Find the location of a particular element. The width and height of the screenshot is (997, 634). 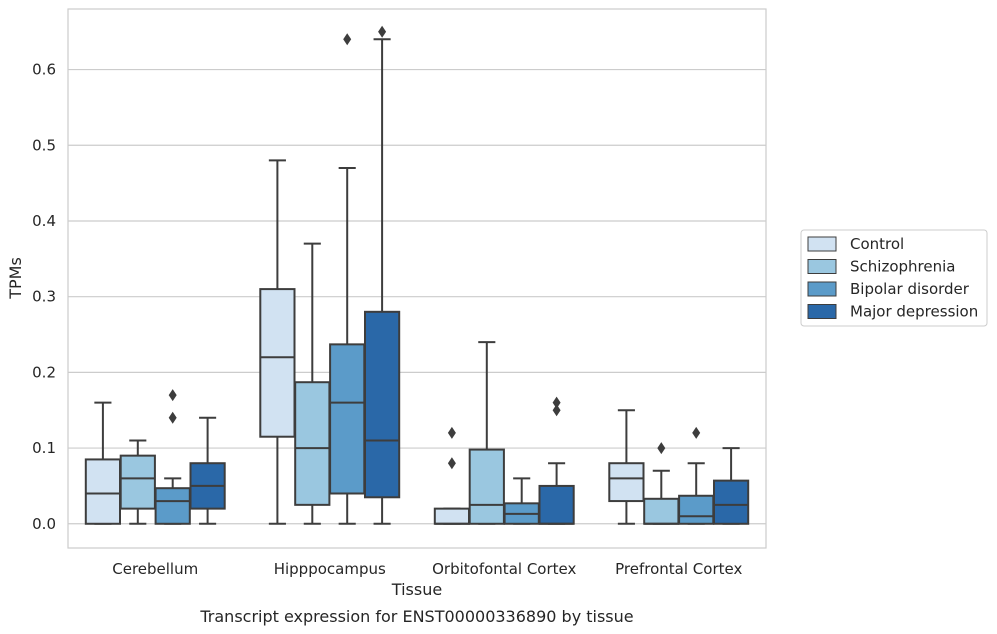

x-axis-label: Tissue is located at coordinates (416, 589).